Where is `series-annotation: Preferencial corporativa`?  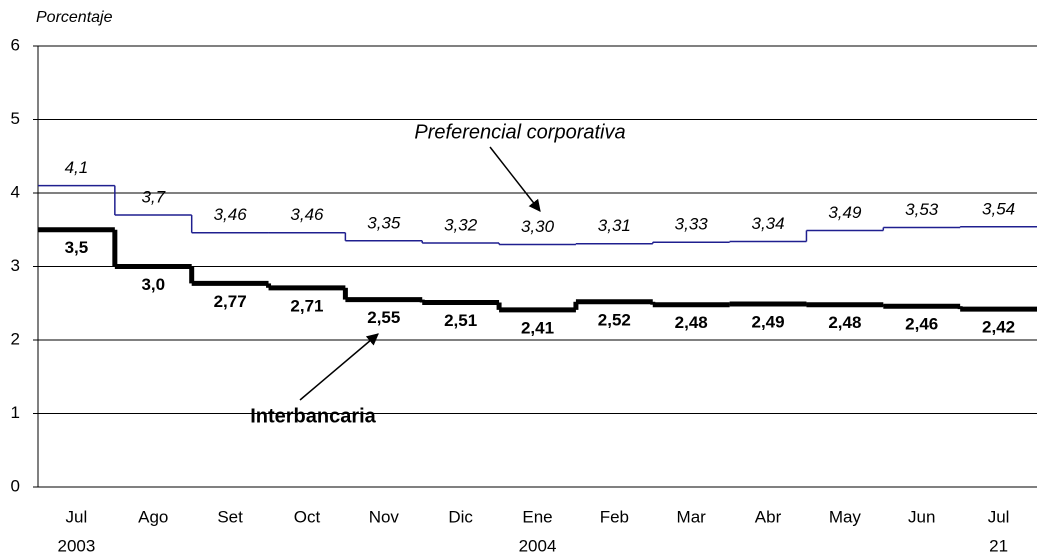 series-annotation: Preferencial corporativa is located at coordinates (519, 132).